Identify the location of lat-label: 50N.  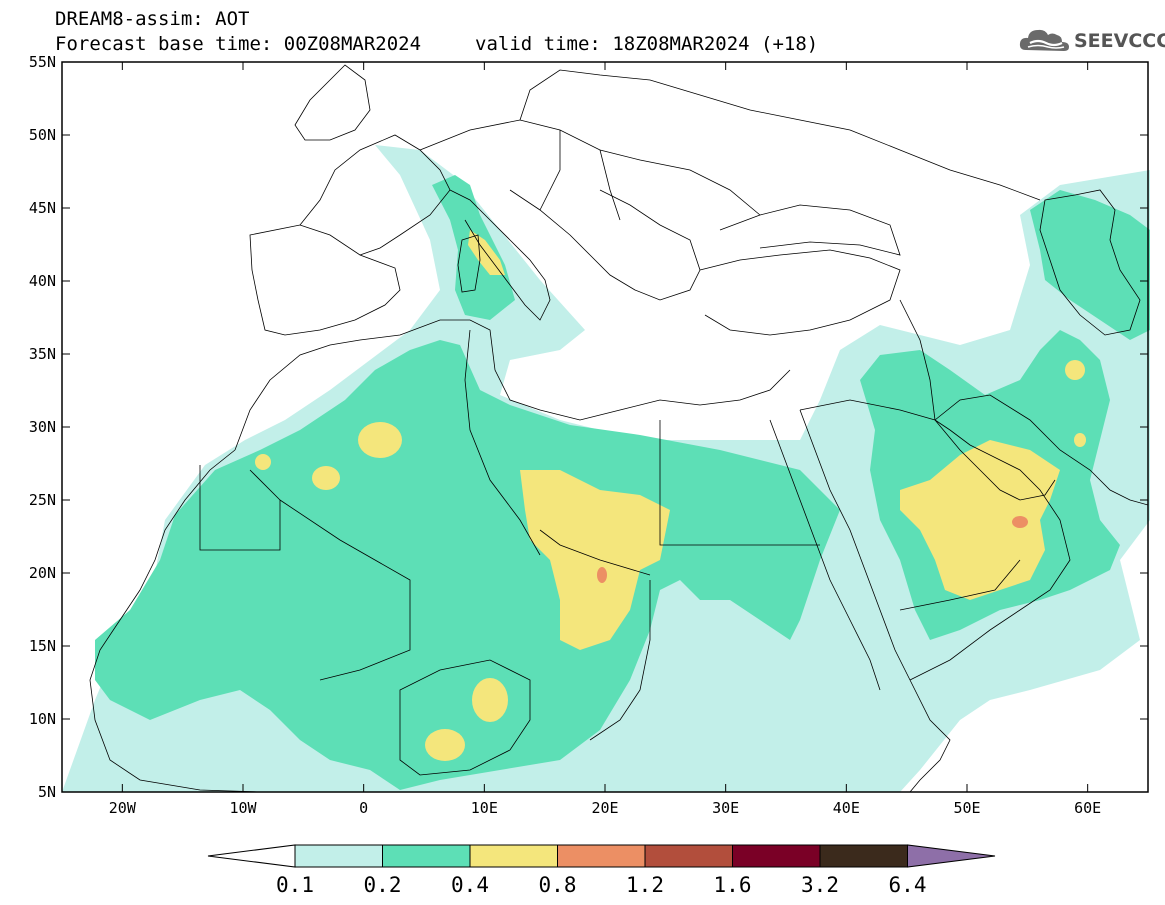
(42, 135).